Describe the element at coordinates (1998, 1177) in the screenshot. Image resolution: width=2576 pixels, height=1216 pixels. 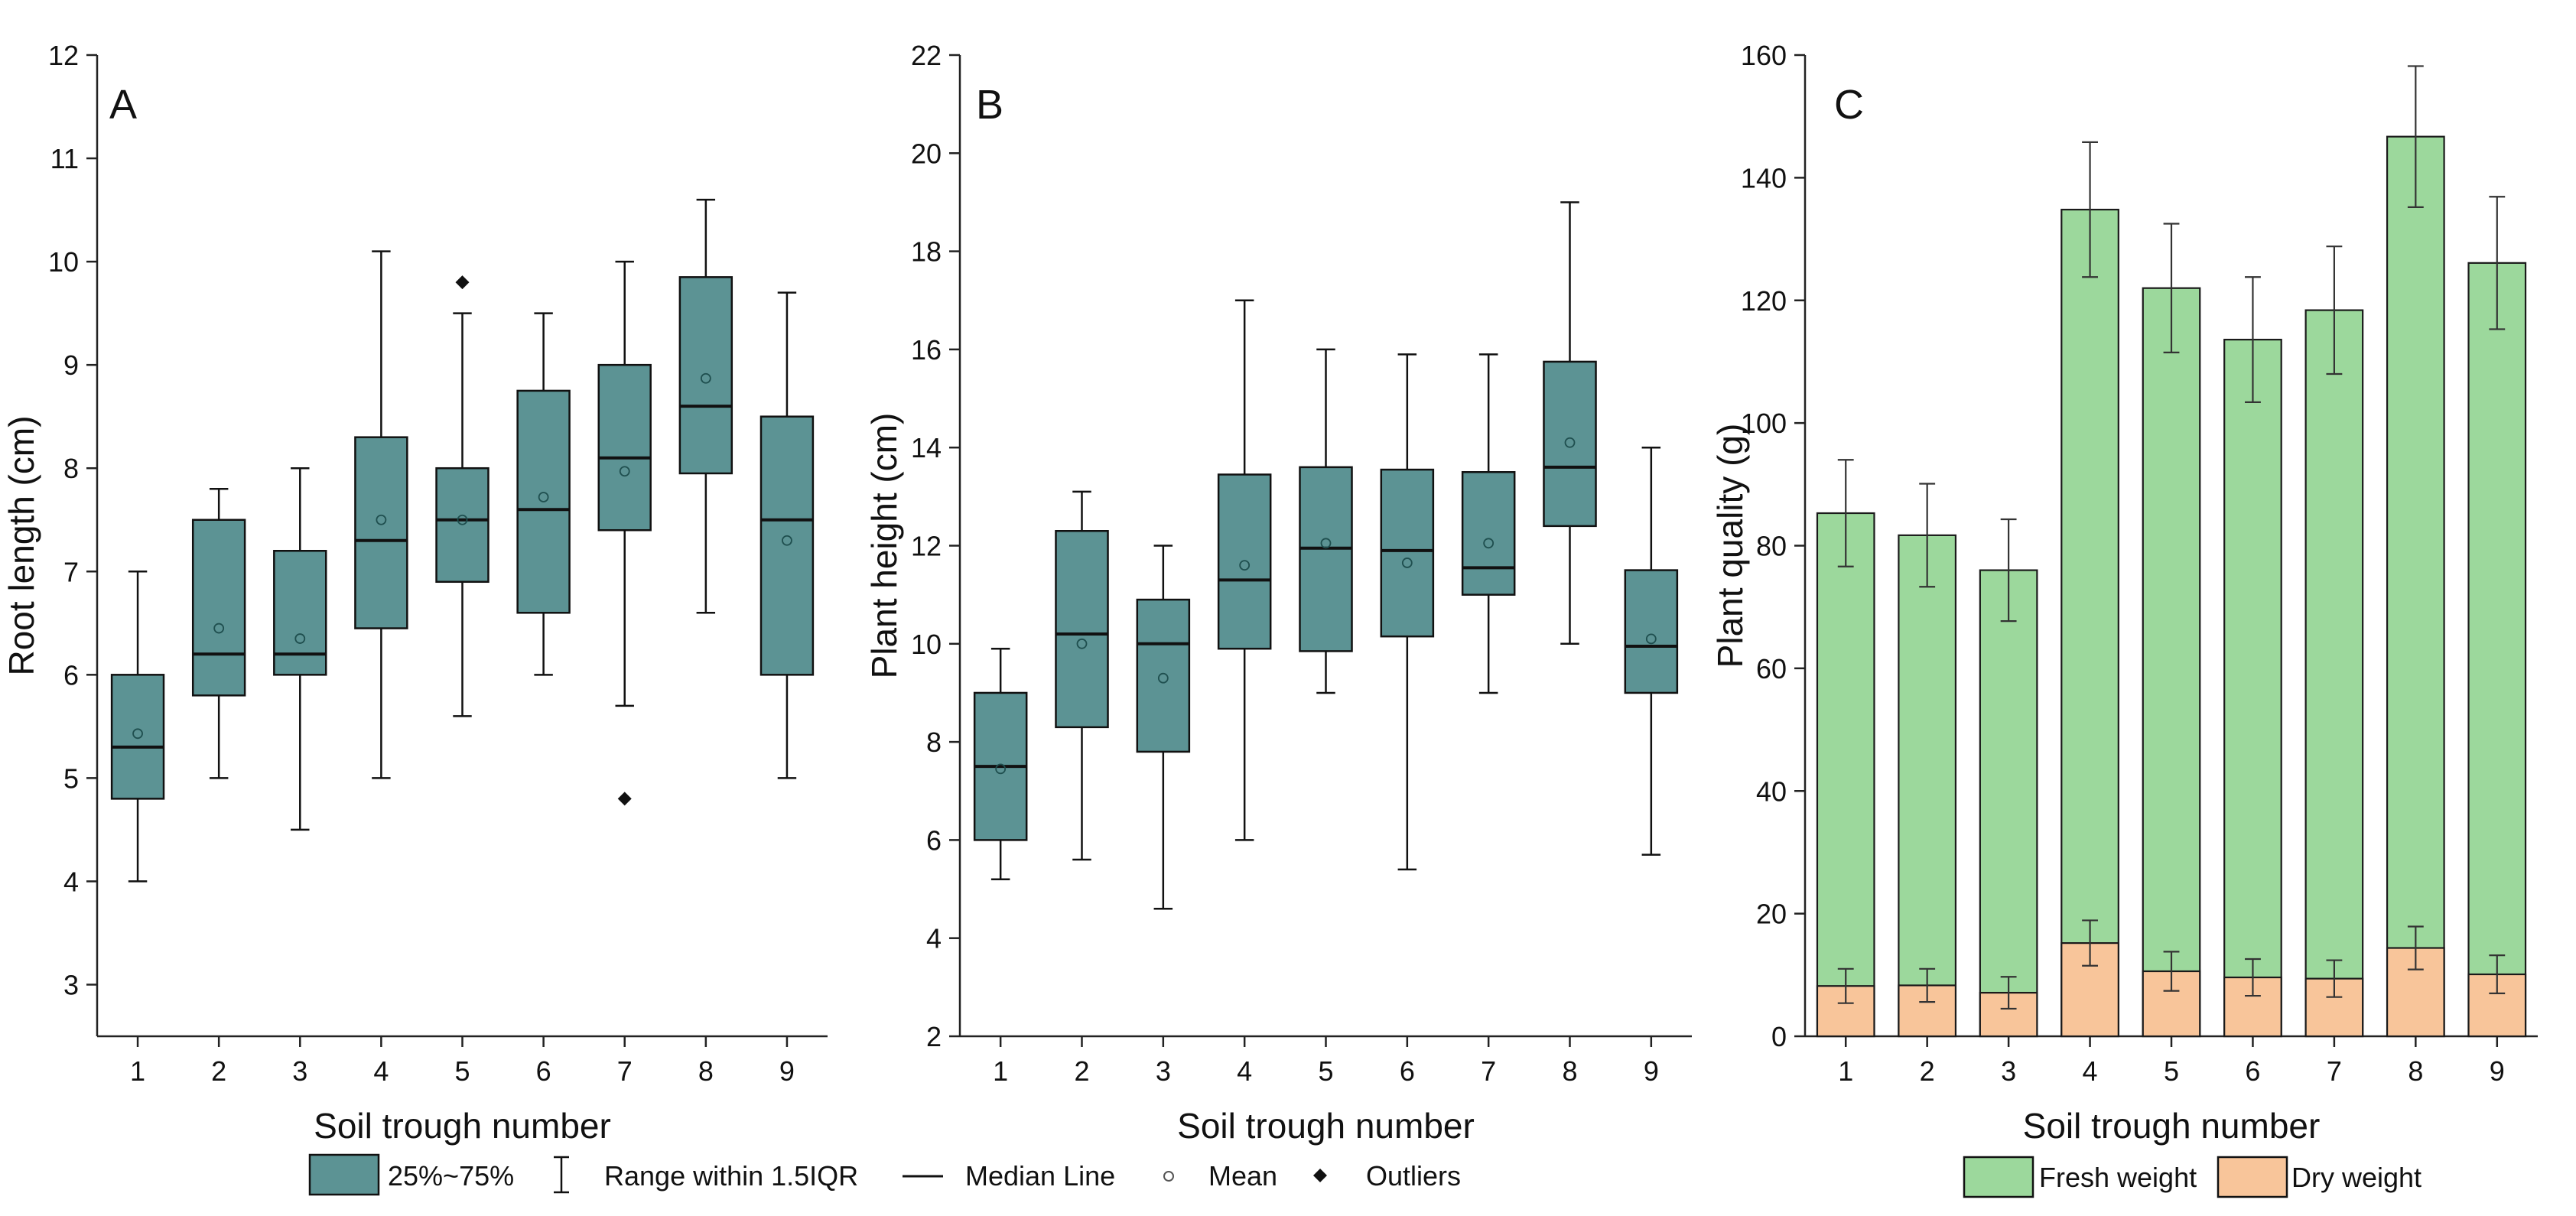
I see `legend-fresh-swatch` at that location.